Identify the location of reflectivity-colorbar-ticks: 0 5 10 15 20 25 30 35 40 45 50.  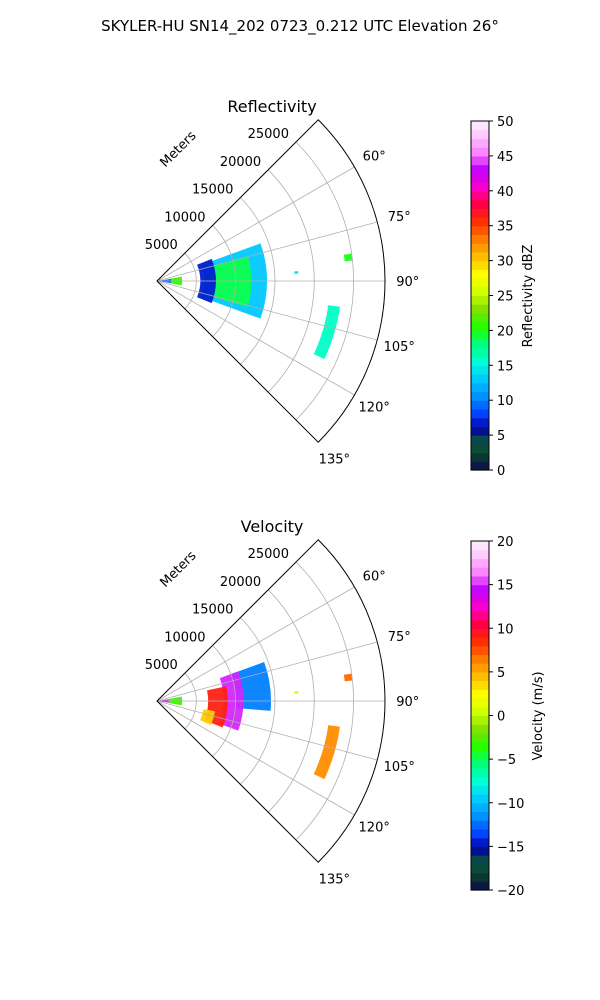
(501, 297).